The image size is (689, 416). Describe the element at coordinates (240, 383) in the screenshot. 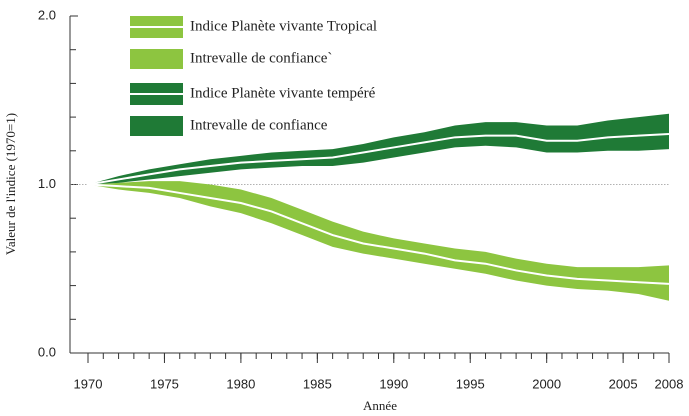

I see `x-tick-label: 1980` at that location.